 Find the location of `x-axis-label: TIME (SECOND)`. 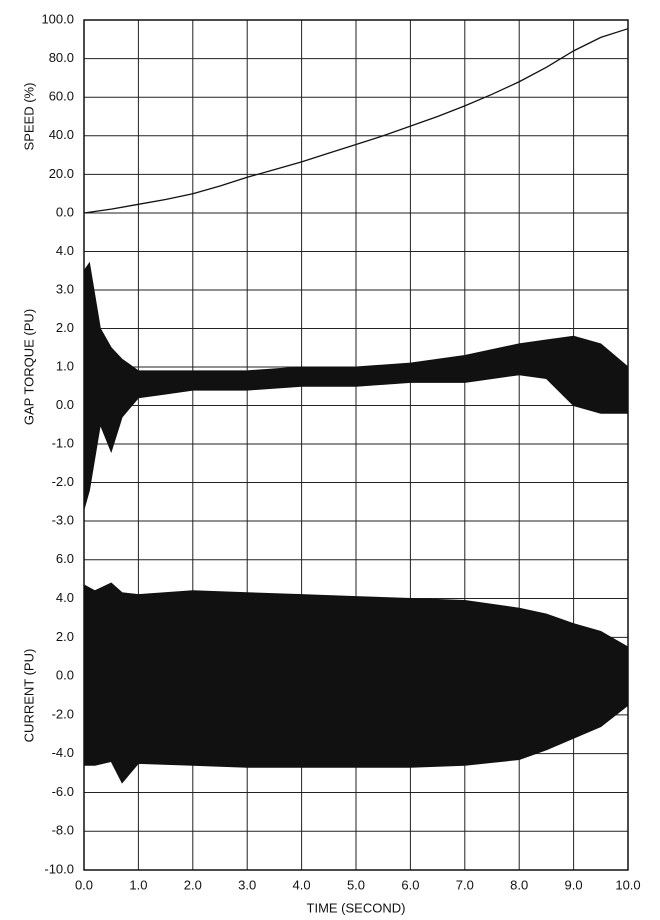

x-axis-label: TIME (SECOND) is located at coordinates (356, 907).